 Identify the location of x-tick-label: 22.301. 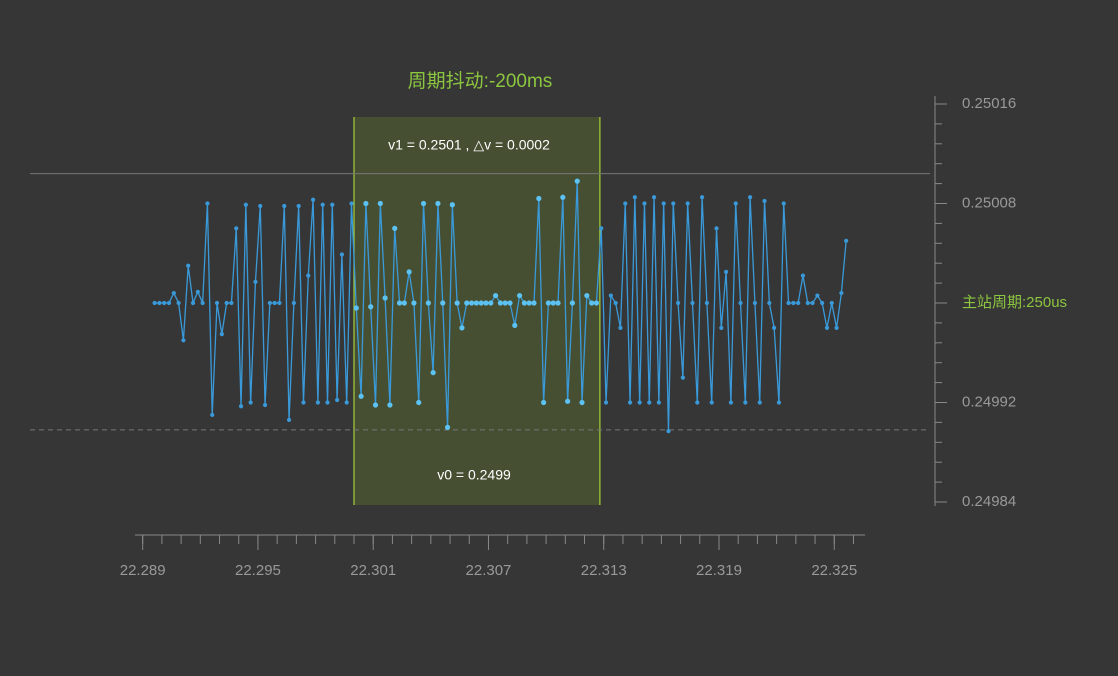
(373, 570).